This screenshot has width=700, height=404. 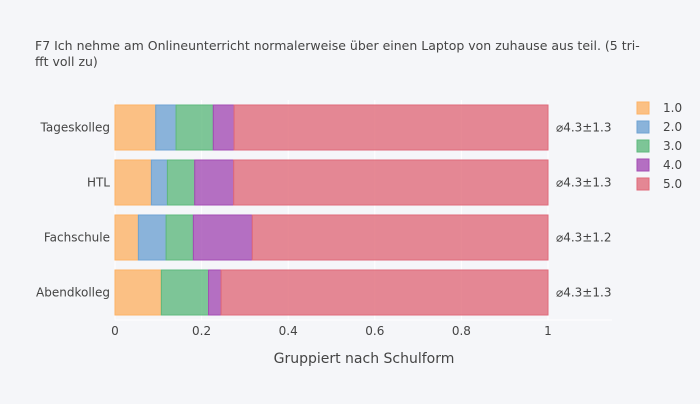 What do you see at coordinates (659, 127) in the screenshot?
I see `legend-item: 2.0` at bounding box center [659, 127].